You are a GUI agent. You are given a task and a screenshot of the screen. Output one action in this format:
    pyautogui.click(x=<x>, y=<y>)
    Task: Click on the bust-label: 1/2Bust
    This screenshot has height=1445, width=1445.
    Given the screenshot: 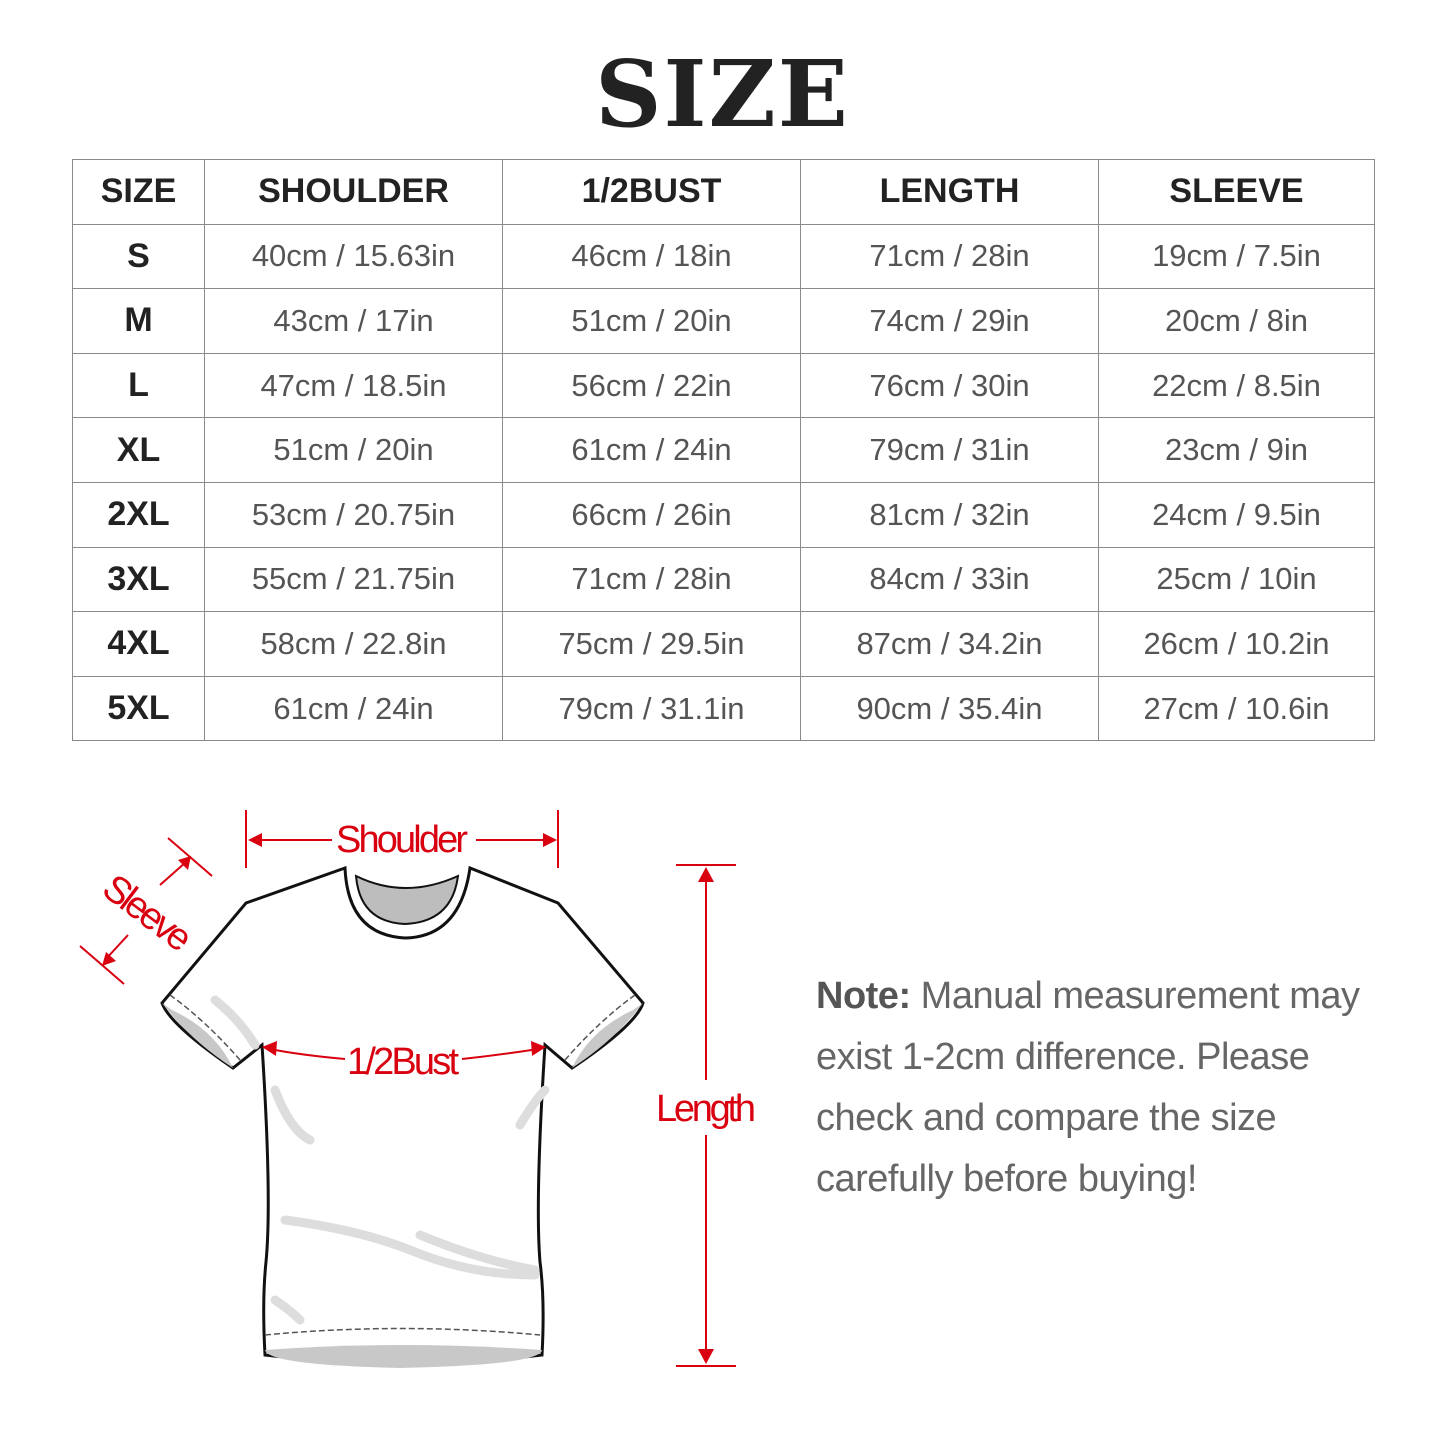 What is the action you would take?
    pyautogui.click(x=403, y=1062)
    